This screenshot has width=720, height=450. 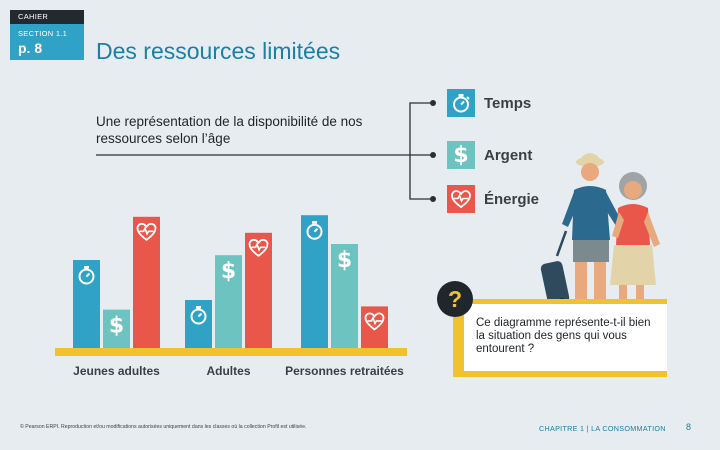 I want to click on page-title: Des ressources limitées, so click(x=218, y=51).